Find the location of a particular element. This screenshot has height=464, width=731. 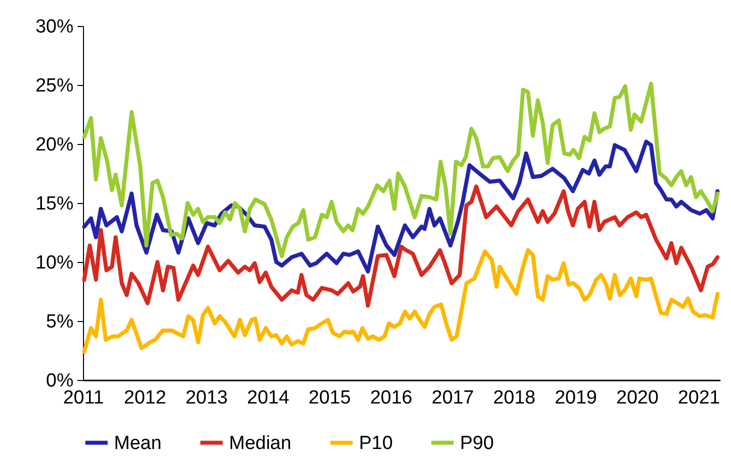

x-tick-label: 2015 is located at coordinates (329, 398).